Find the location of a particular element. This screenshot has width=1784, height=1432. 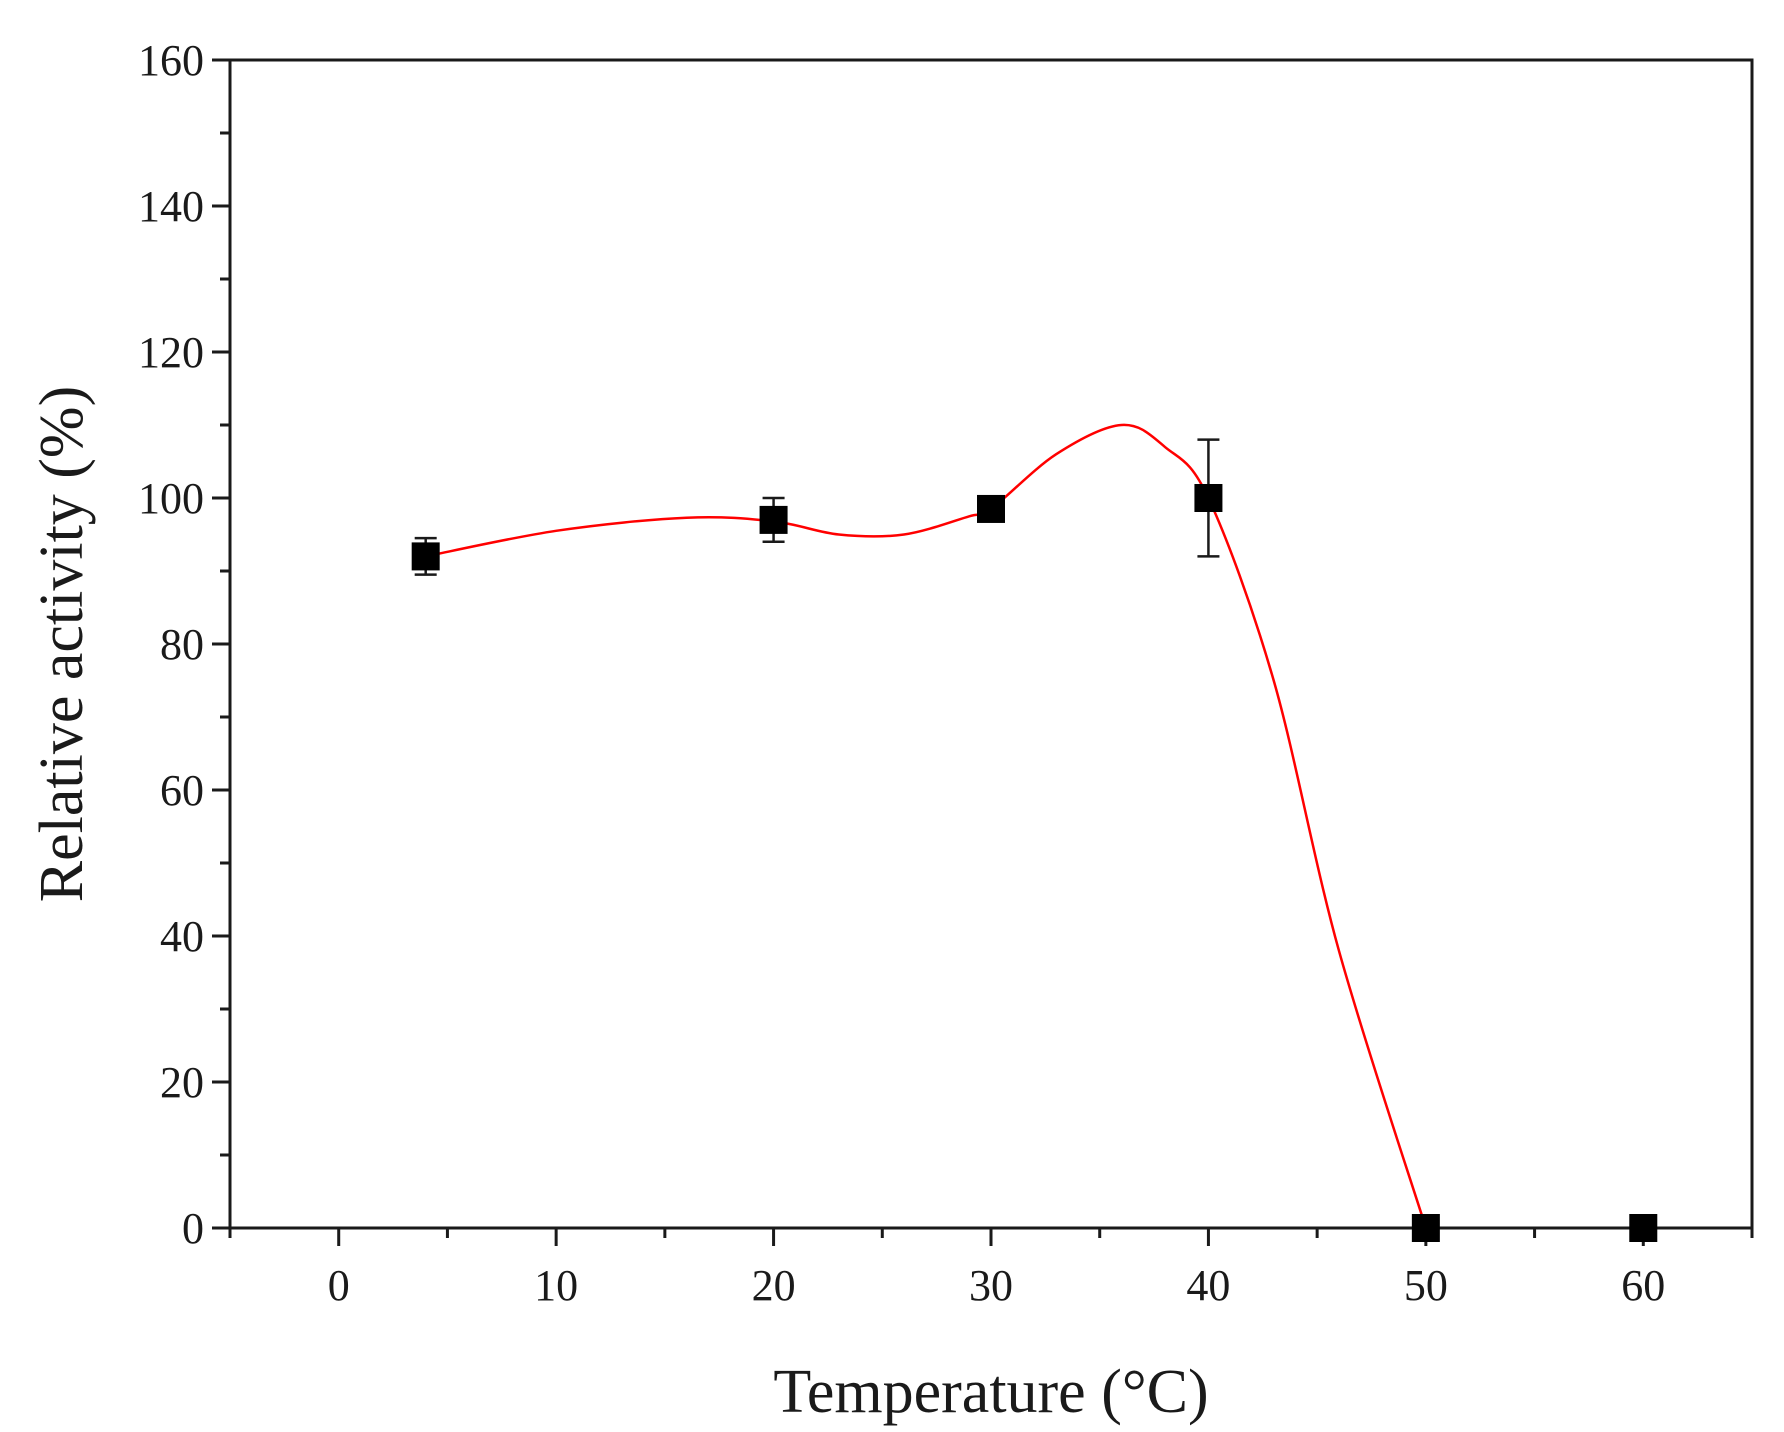

y-axis: 0 20 40 60 80 100 120 140 160 is located at coordinates (184, 644).